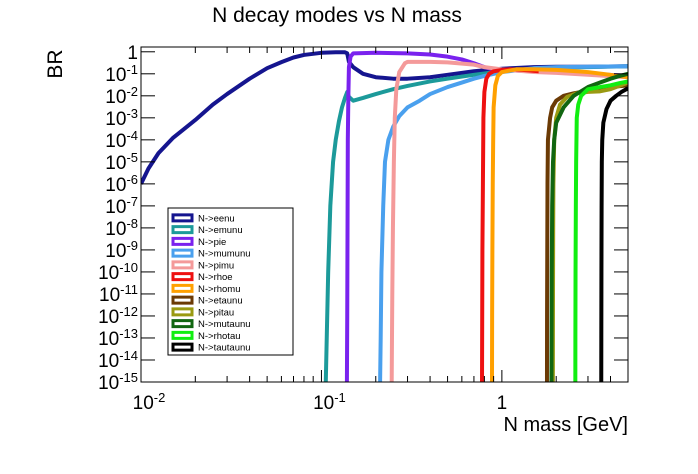  Describe the element at coordinates (224, 254) in the screenshot. I see `legend-entry-label: N->mumunu` at that location.